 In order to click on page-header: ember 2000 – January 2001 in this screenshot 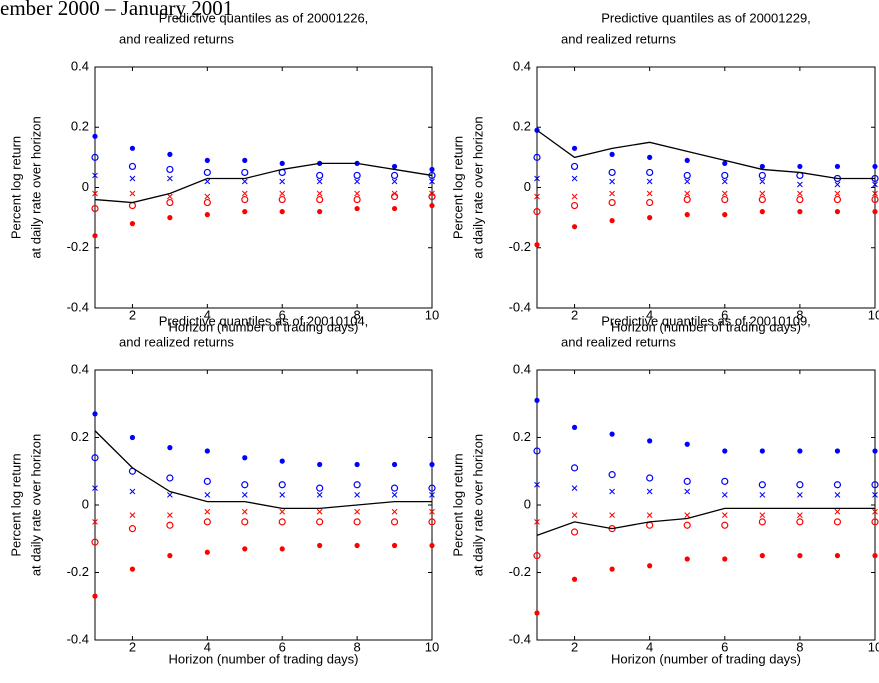, I will do `click(116, 10)`.